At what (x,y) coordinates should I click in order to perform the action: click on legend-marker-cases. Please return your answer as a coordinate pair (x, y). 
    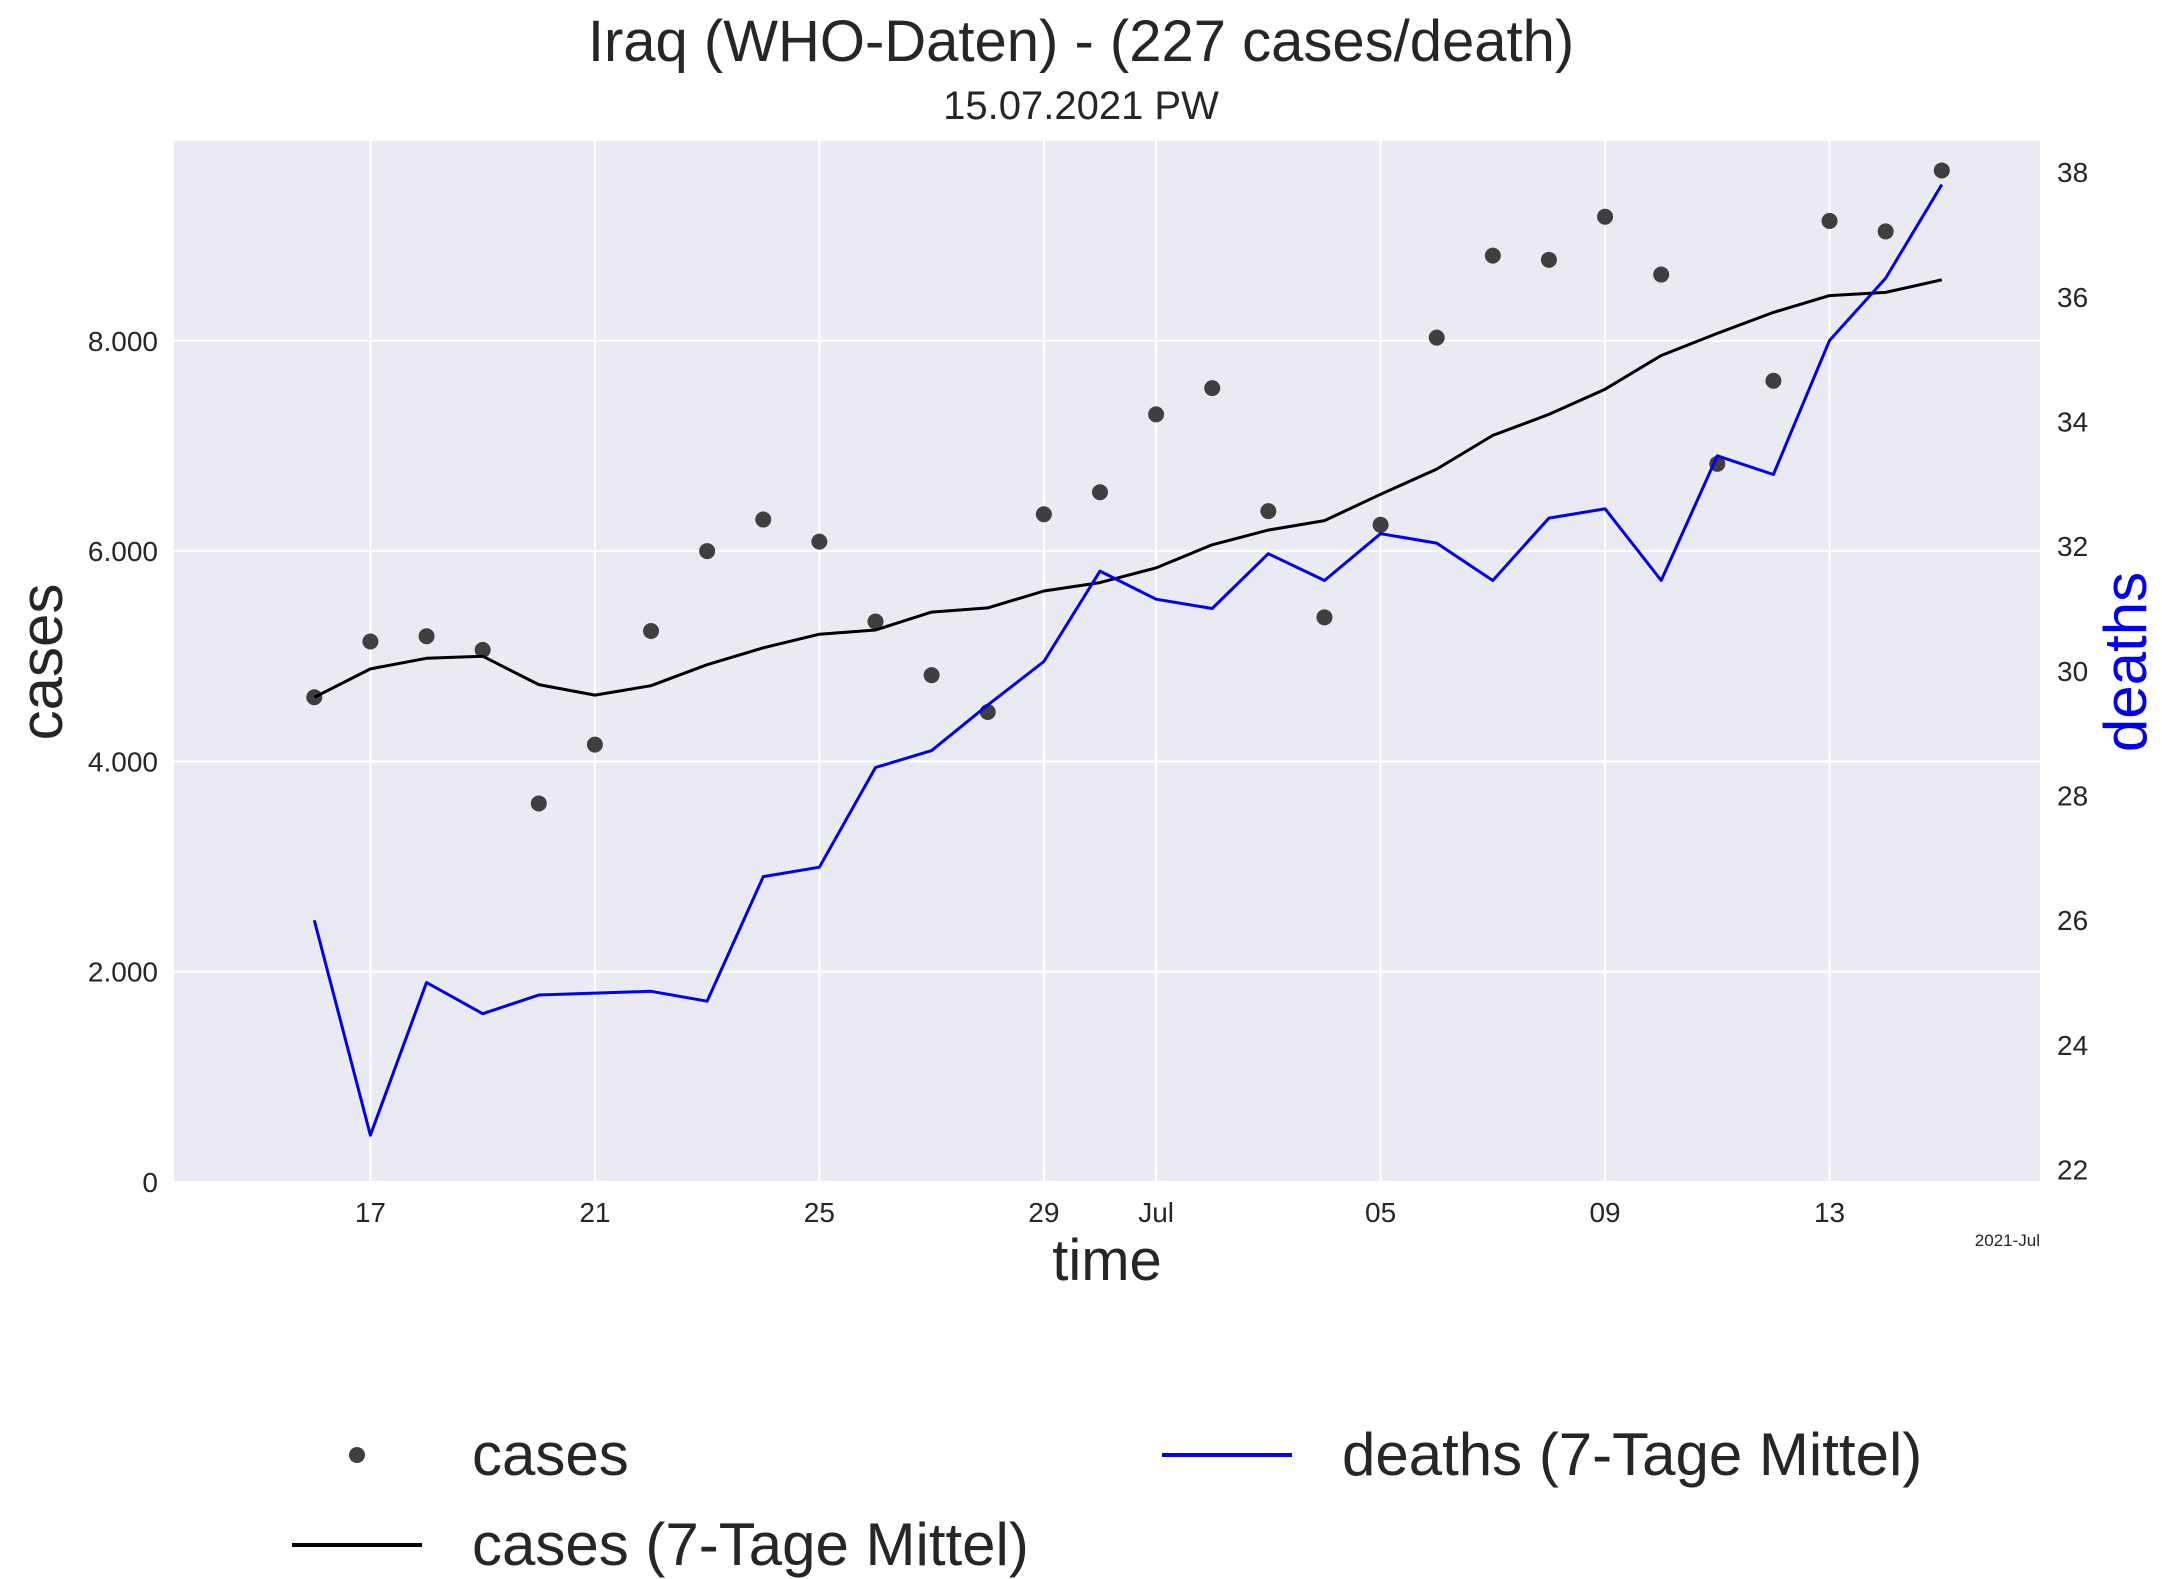
    Looking at the image, I should click on (357, 1455).